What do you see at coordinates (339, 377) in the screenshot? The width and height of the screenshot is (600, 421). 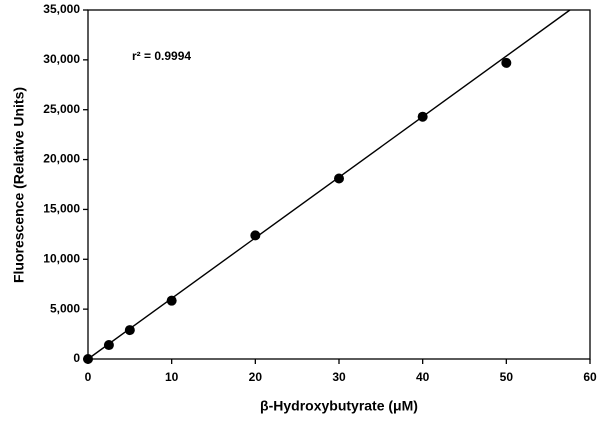 I see `x-tick-label: 30` at bounding box center [339, 377].